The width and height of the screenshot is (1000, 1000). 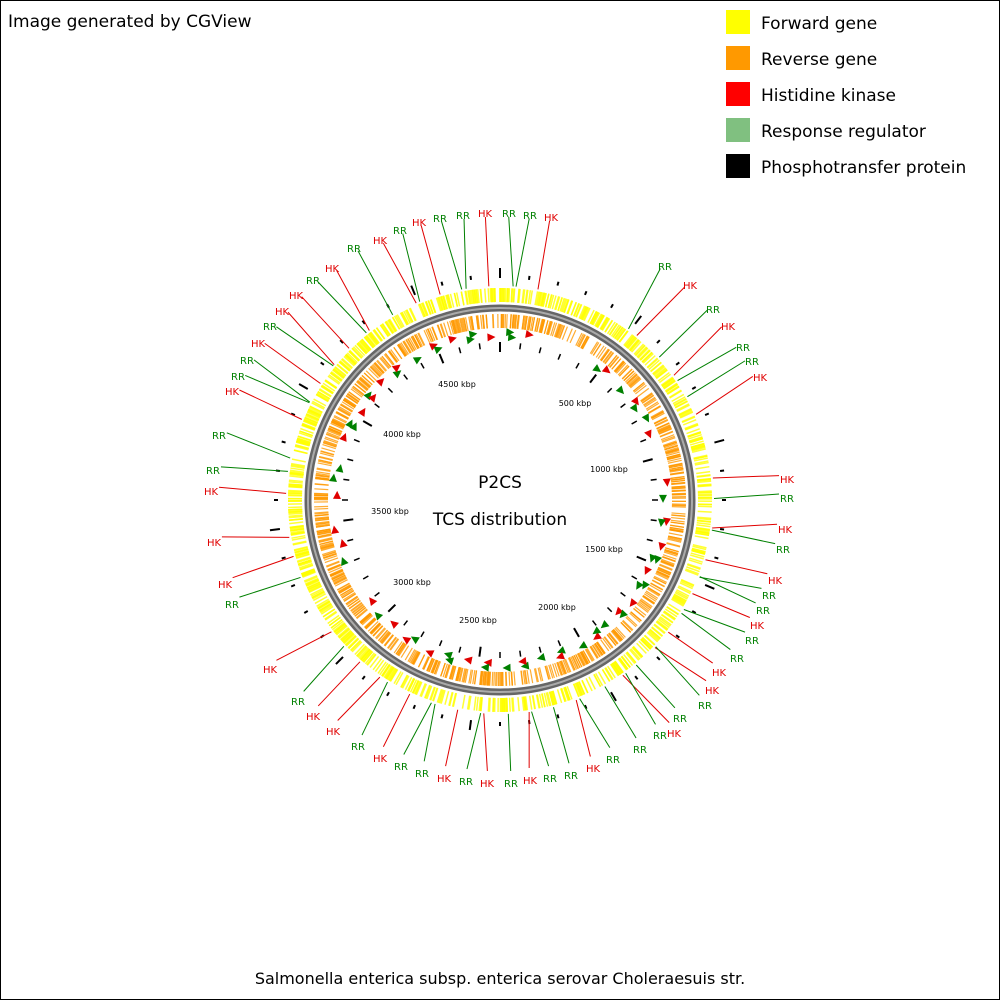 What do you see at coordinates (728, 327) in the screenshot?
I see `feature-label: HK` at bounding box center [728, 327].